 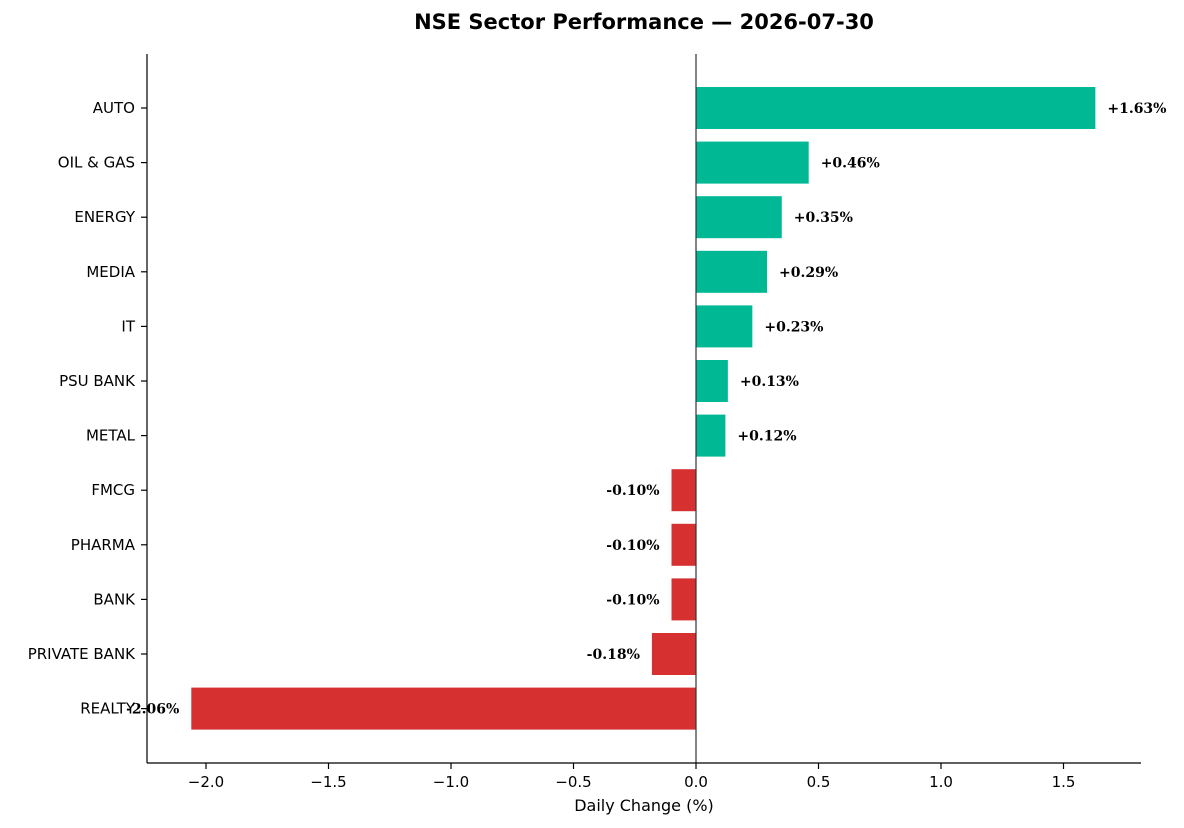 I want to click on bar-value-label-bank: -0.10%, so click(x=632, y=600).